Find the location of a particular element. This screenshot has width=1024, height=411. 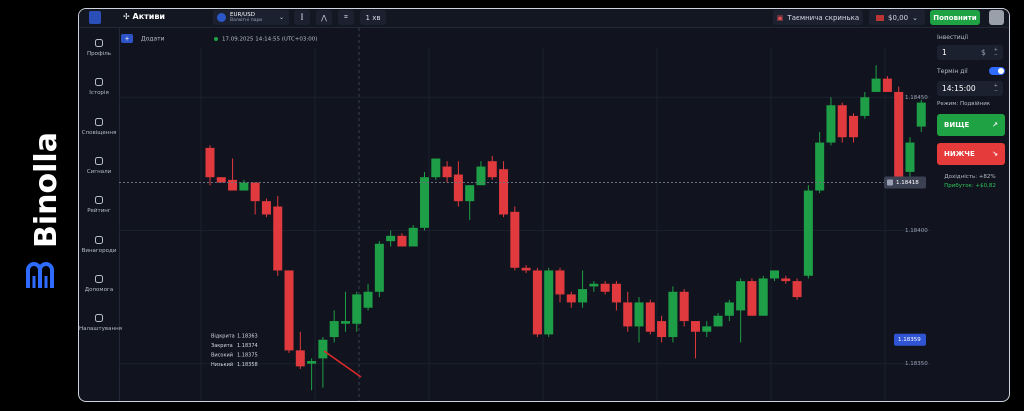

pair-selector: EUR/USD Валютні пари ⌄ is located at coordinates (251, 17).